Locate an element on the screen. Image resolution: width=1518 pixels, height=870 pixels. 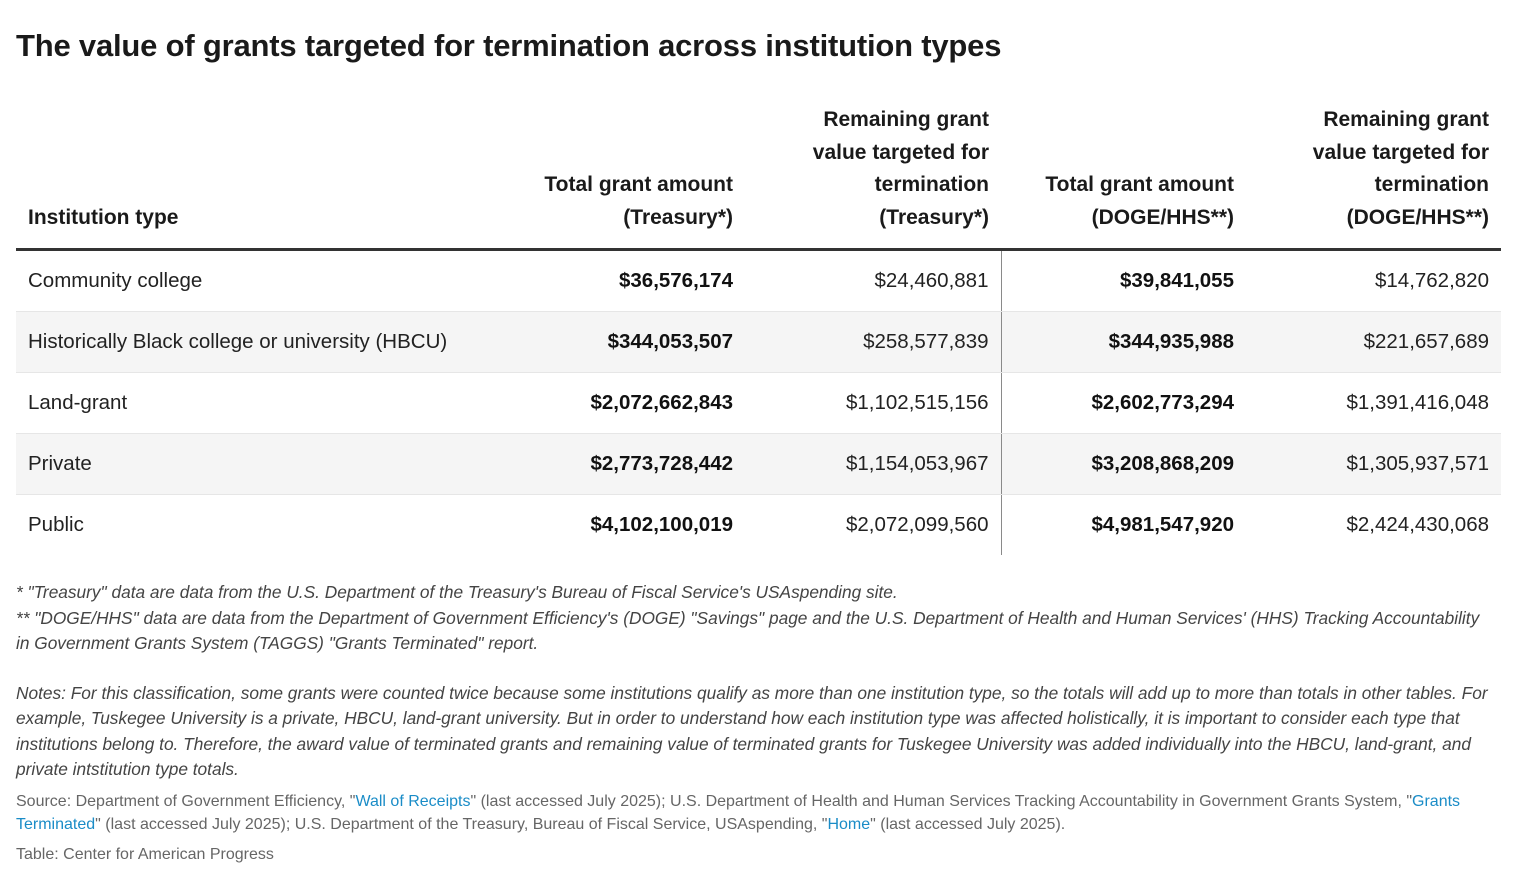
cell-remaining-treasury: $24,460,881 is located at coordinates (873, 280).